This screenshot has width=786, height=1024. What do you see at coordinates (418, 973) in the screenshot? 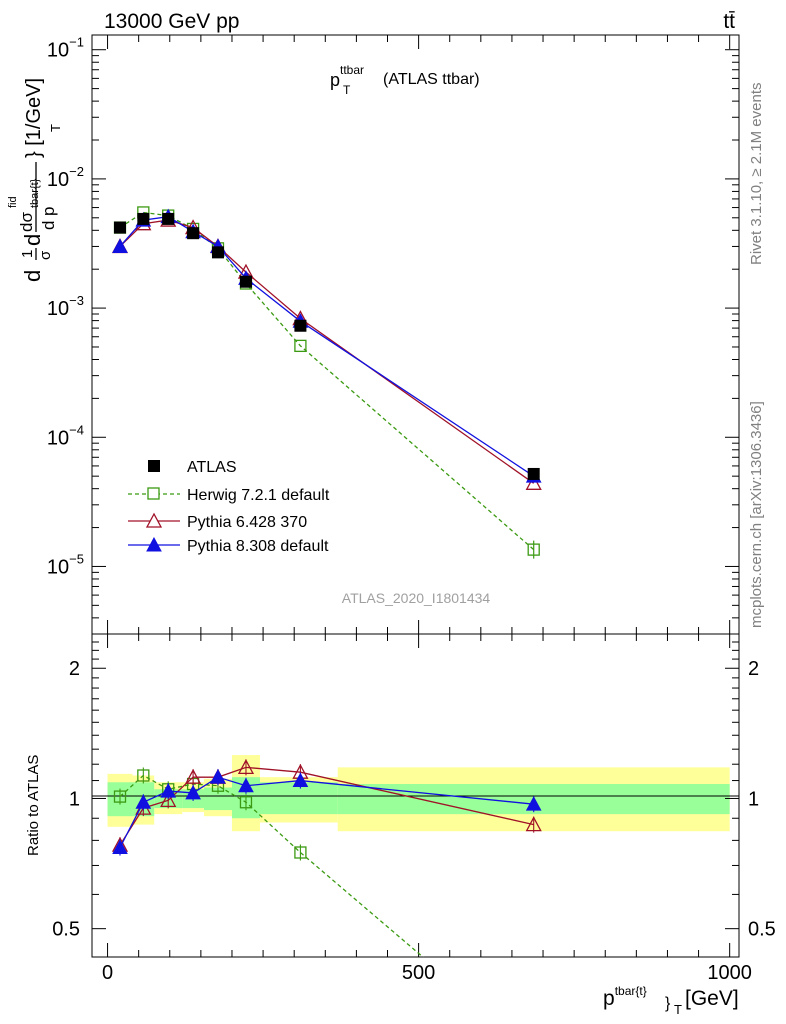
I see `x-tick-label: 500` at bounding box center [418, 973].